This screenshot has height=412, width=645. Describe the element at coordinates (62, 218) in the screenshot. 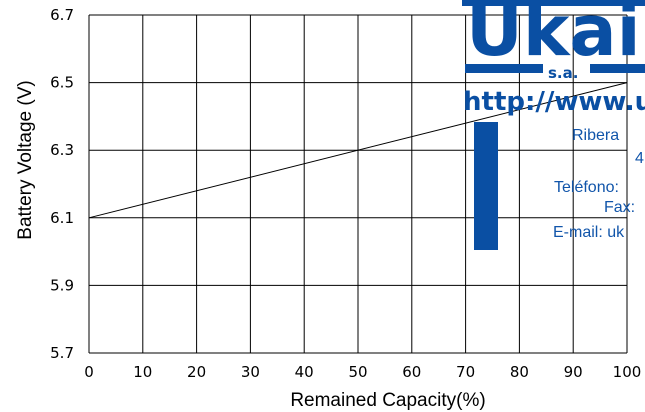

I see `y-tick-label: 6.1` at that location.